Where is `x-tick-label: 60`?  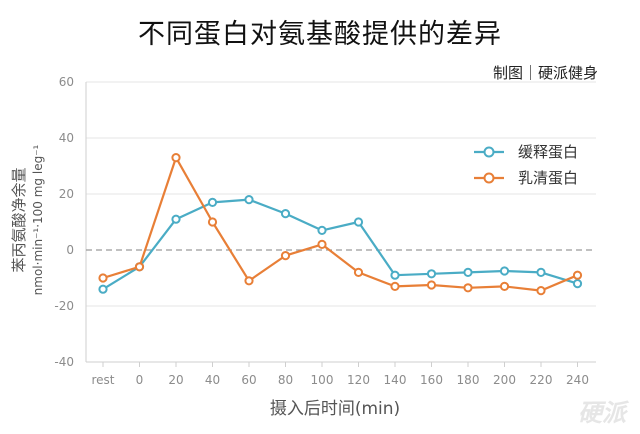
x-tick-label: 60 is located at coordinates (248, 380).